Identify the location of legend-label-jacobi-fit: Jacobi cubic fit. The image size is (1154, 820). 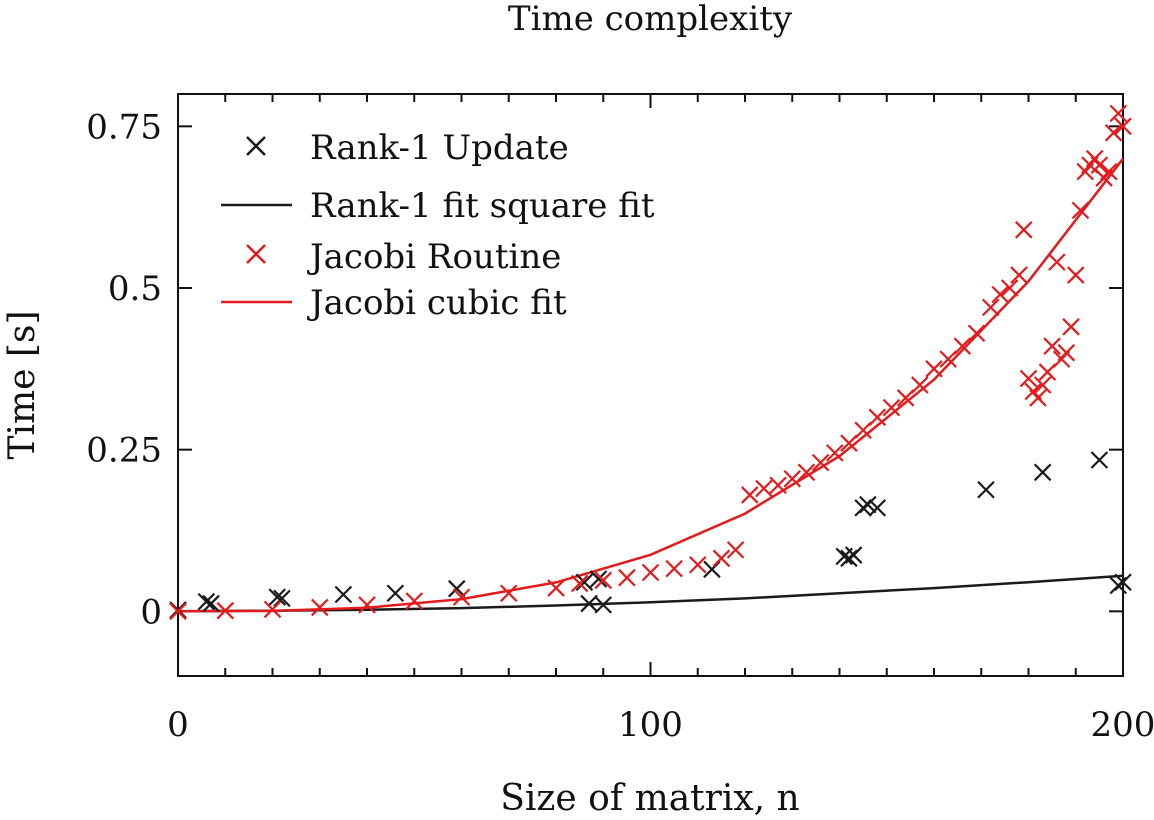
(437, 303).